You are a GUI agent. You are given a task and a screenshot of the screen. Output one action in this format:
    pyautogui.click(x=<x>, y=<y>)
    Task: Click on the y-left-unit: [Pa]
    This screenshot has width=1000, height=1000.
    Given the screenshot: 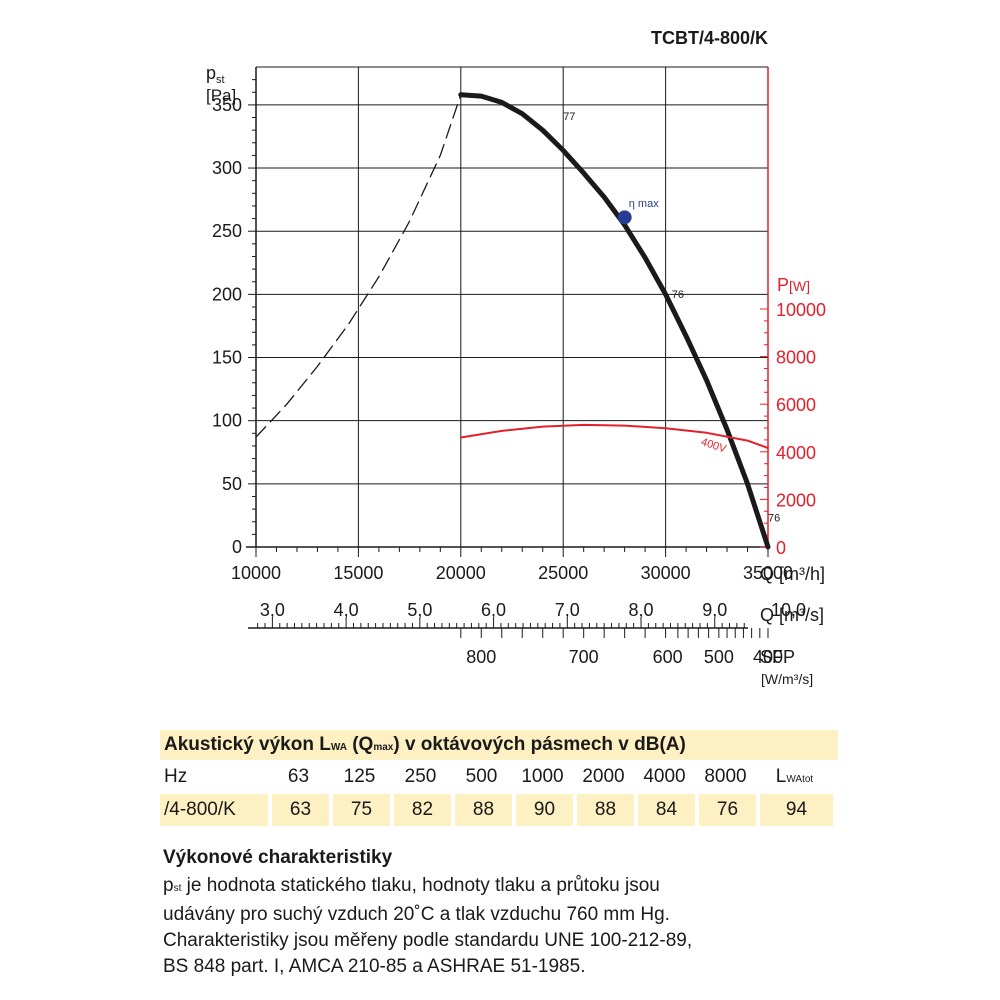 What is the action you would take?
    pyautogui.click(x=221, y=95)
    